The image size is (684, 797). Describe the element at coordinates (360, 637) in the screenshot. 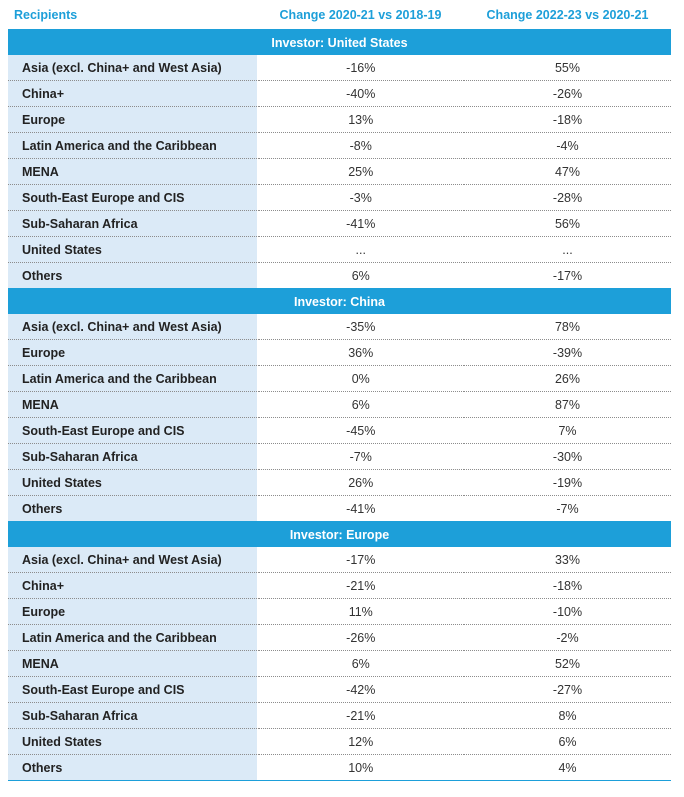

I see `change-2020-21-value: -26%` at that location.